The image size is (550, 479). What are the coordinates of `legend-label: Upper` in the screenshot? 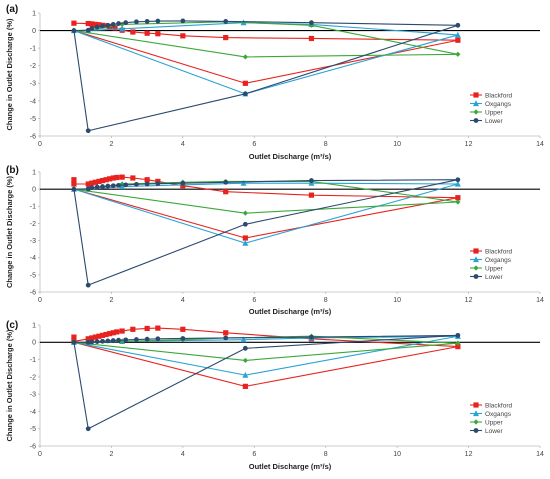 It's located at (494, 112).